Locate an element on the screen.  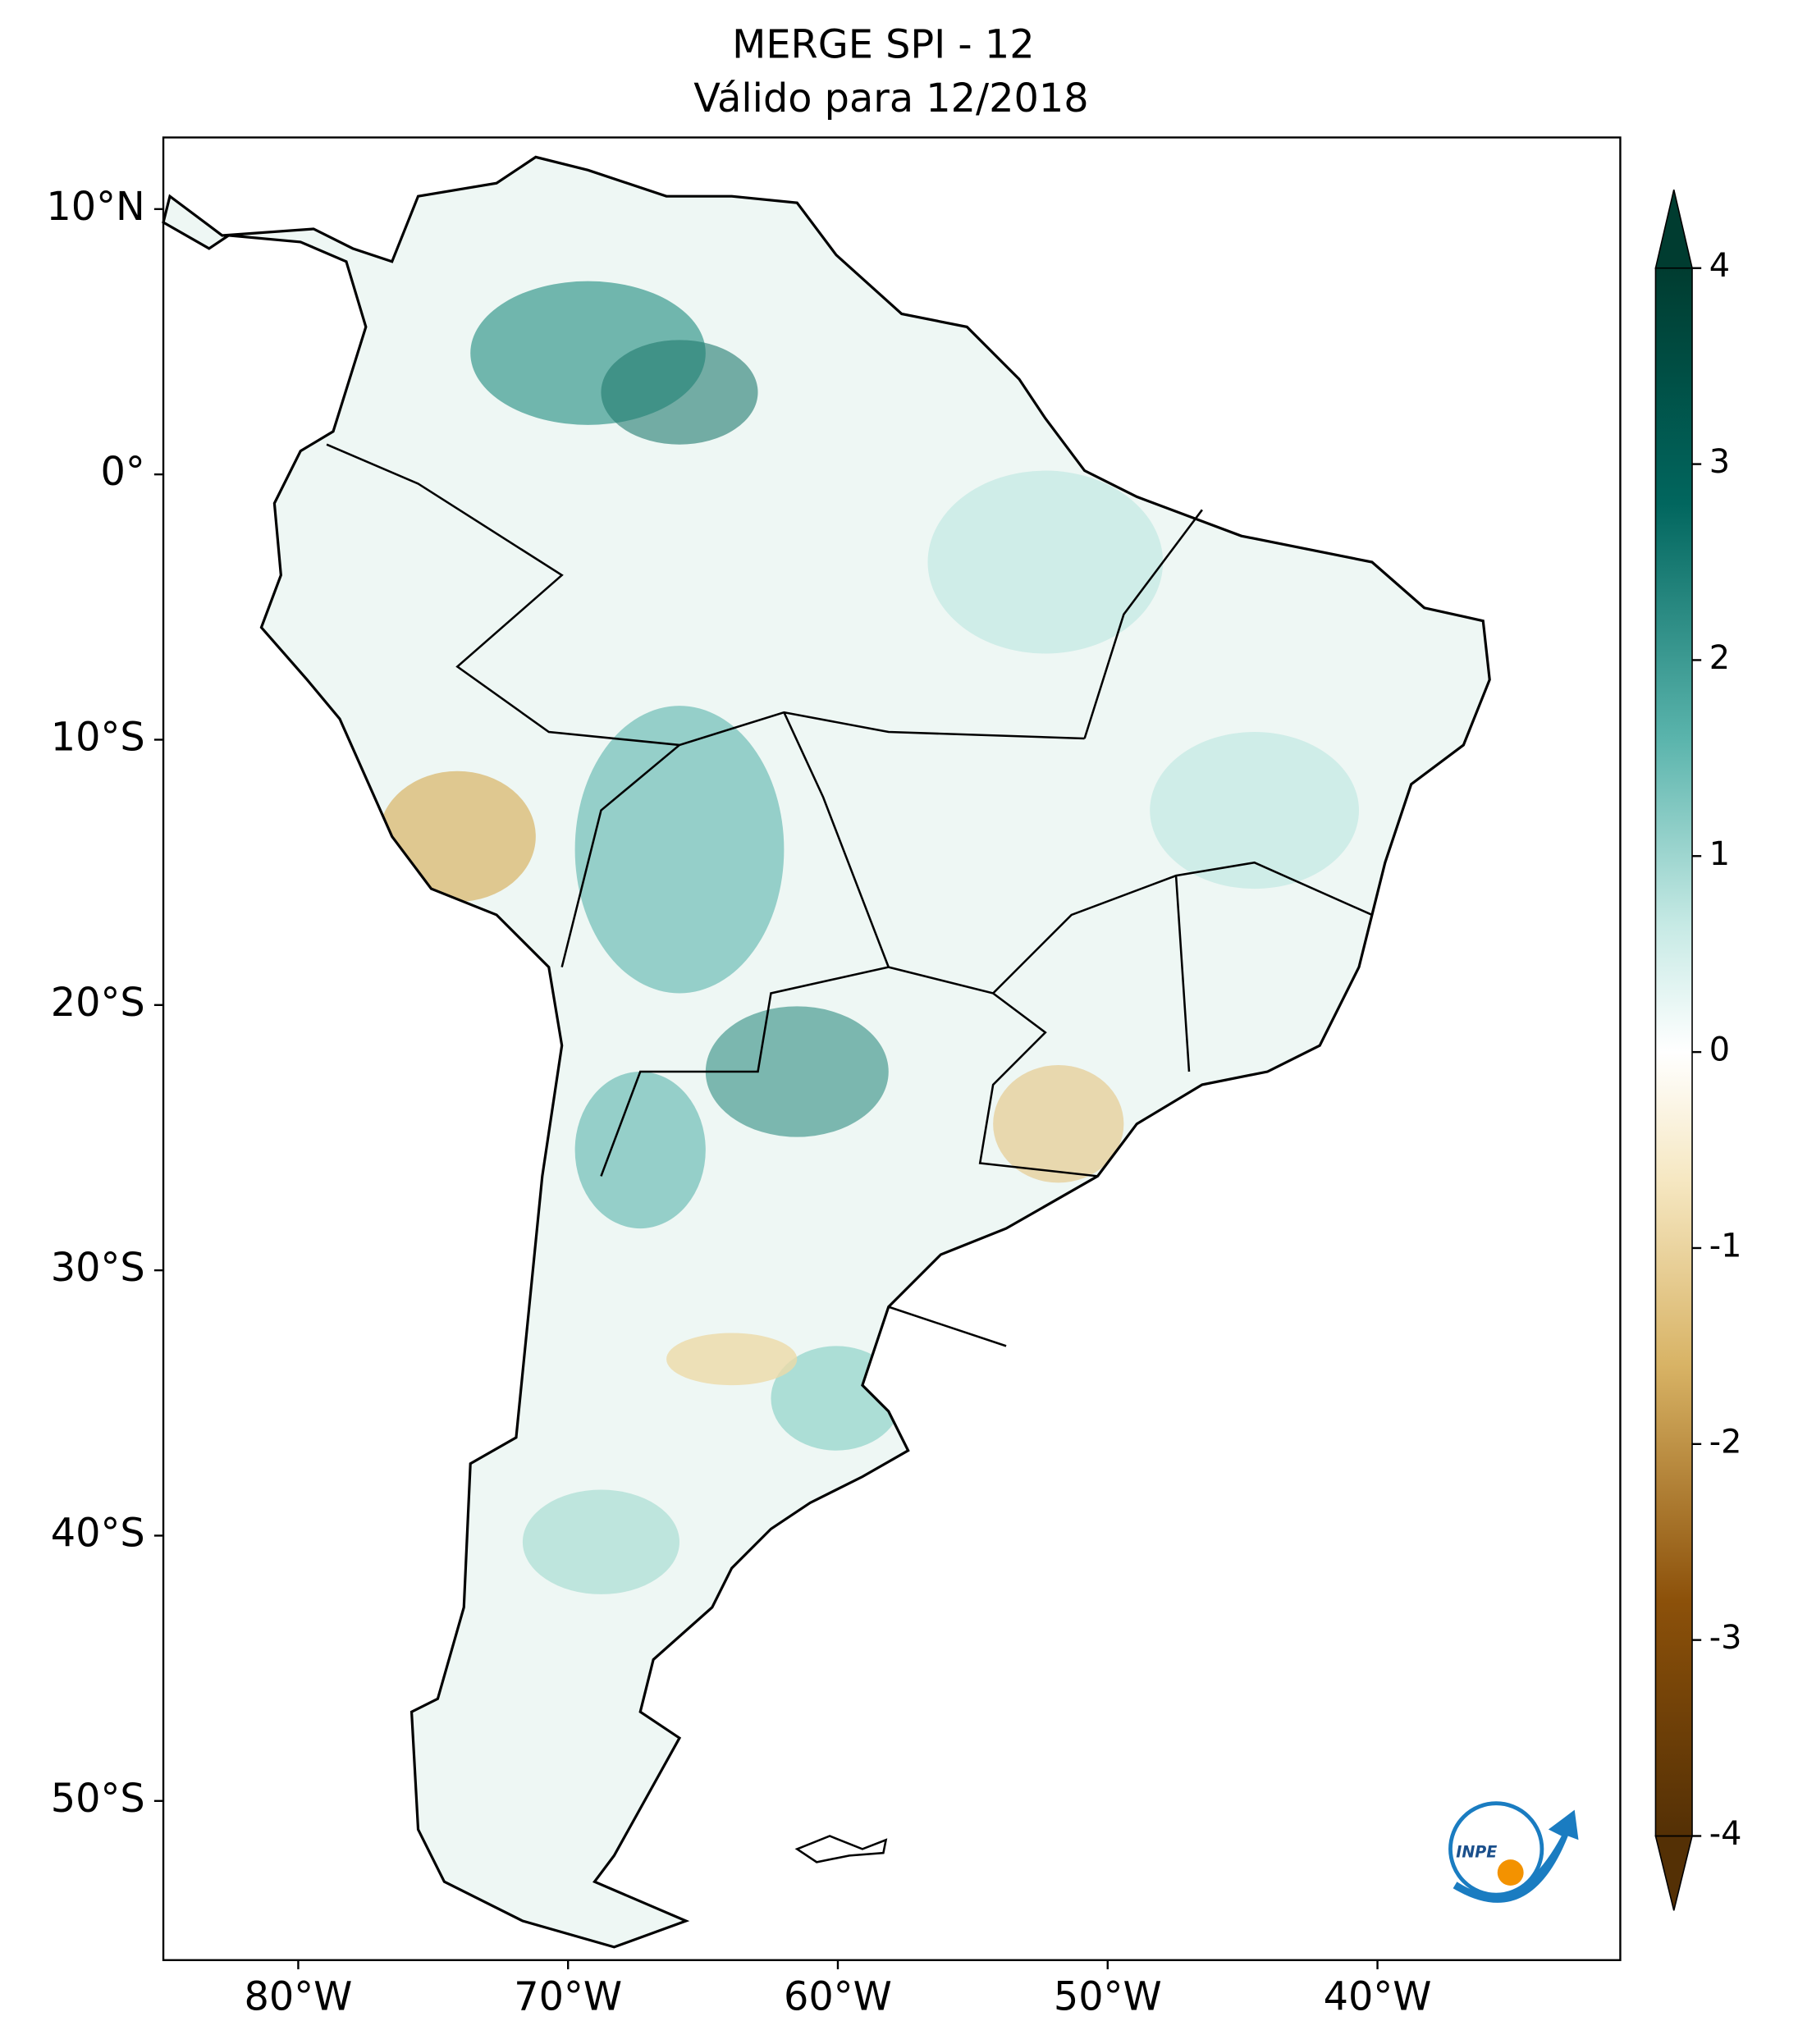
y-tick-label: 0° is located at coordinates (122, 472).